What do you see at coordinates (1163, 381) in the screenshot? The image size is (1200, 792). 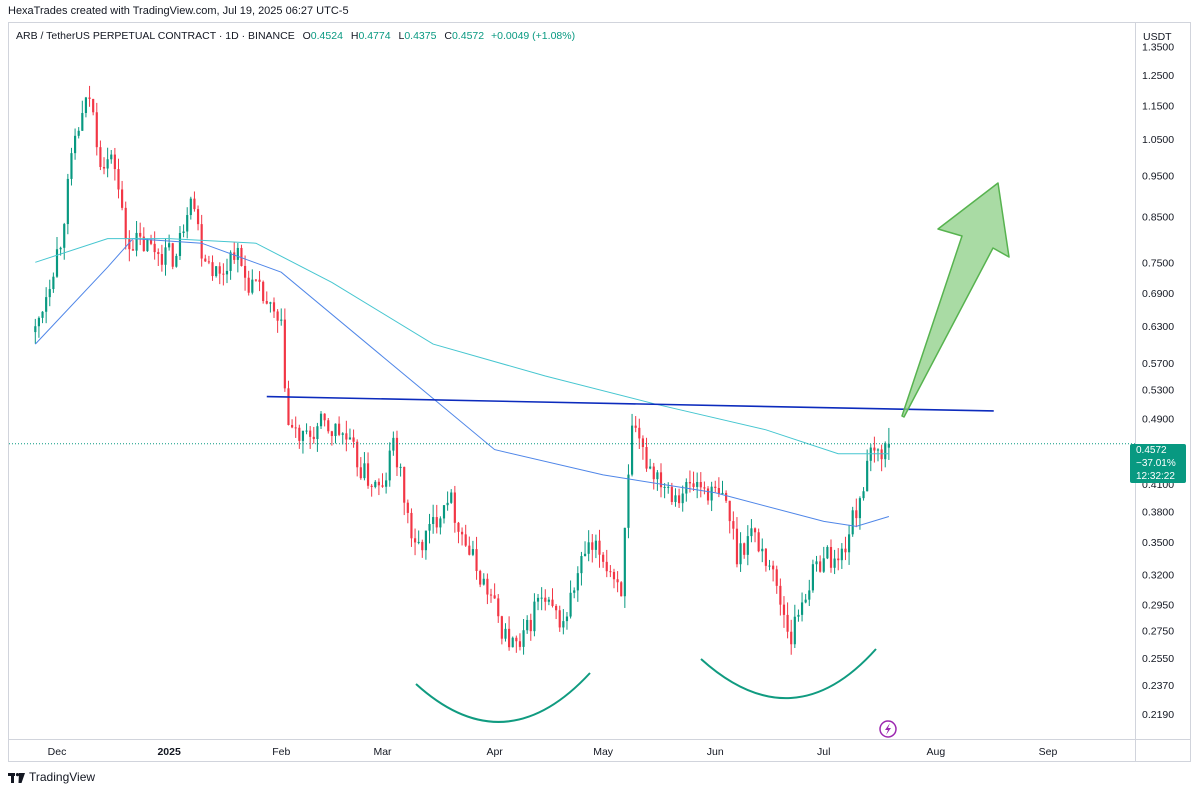 I see `price-axis` at bounding box center [1163, 381].